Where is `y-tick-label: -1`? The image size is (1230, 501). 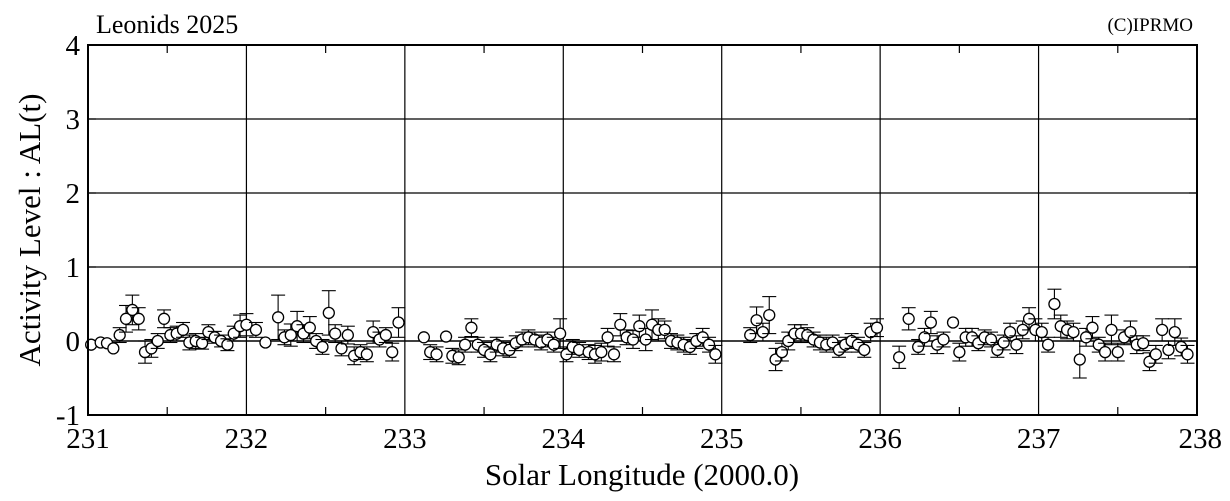 y-tick-label: -1 is located at coordinates (68, 416).